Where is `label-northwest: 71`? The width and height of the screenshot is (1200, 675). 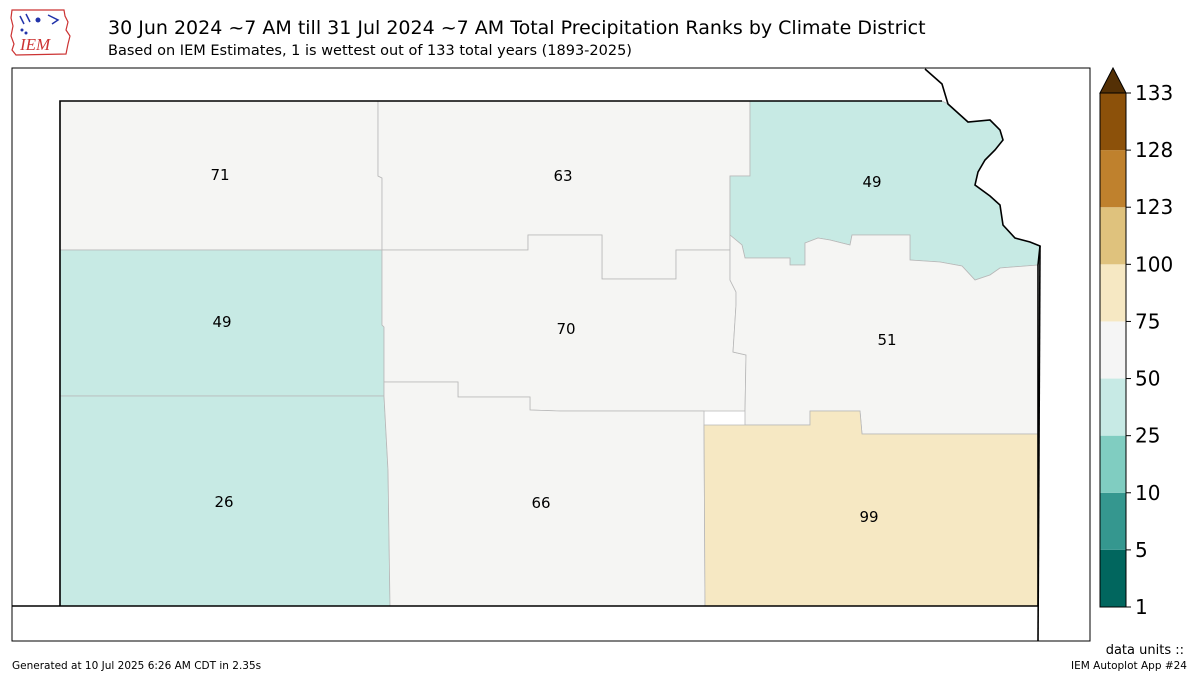
label-northwest: 71 is located at coordinates (219, 175).